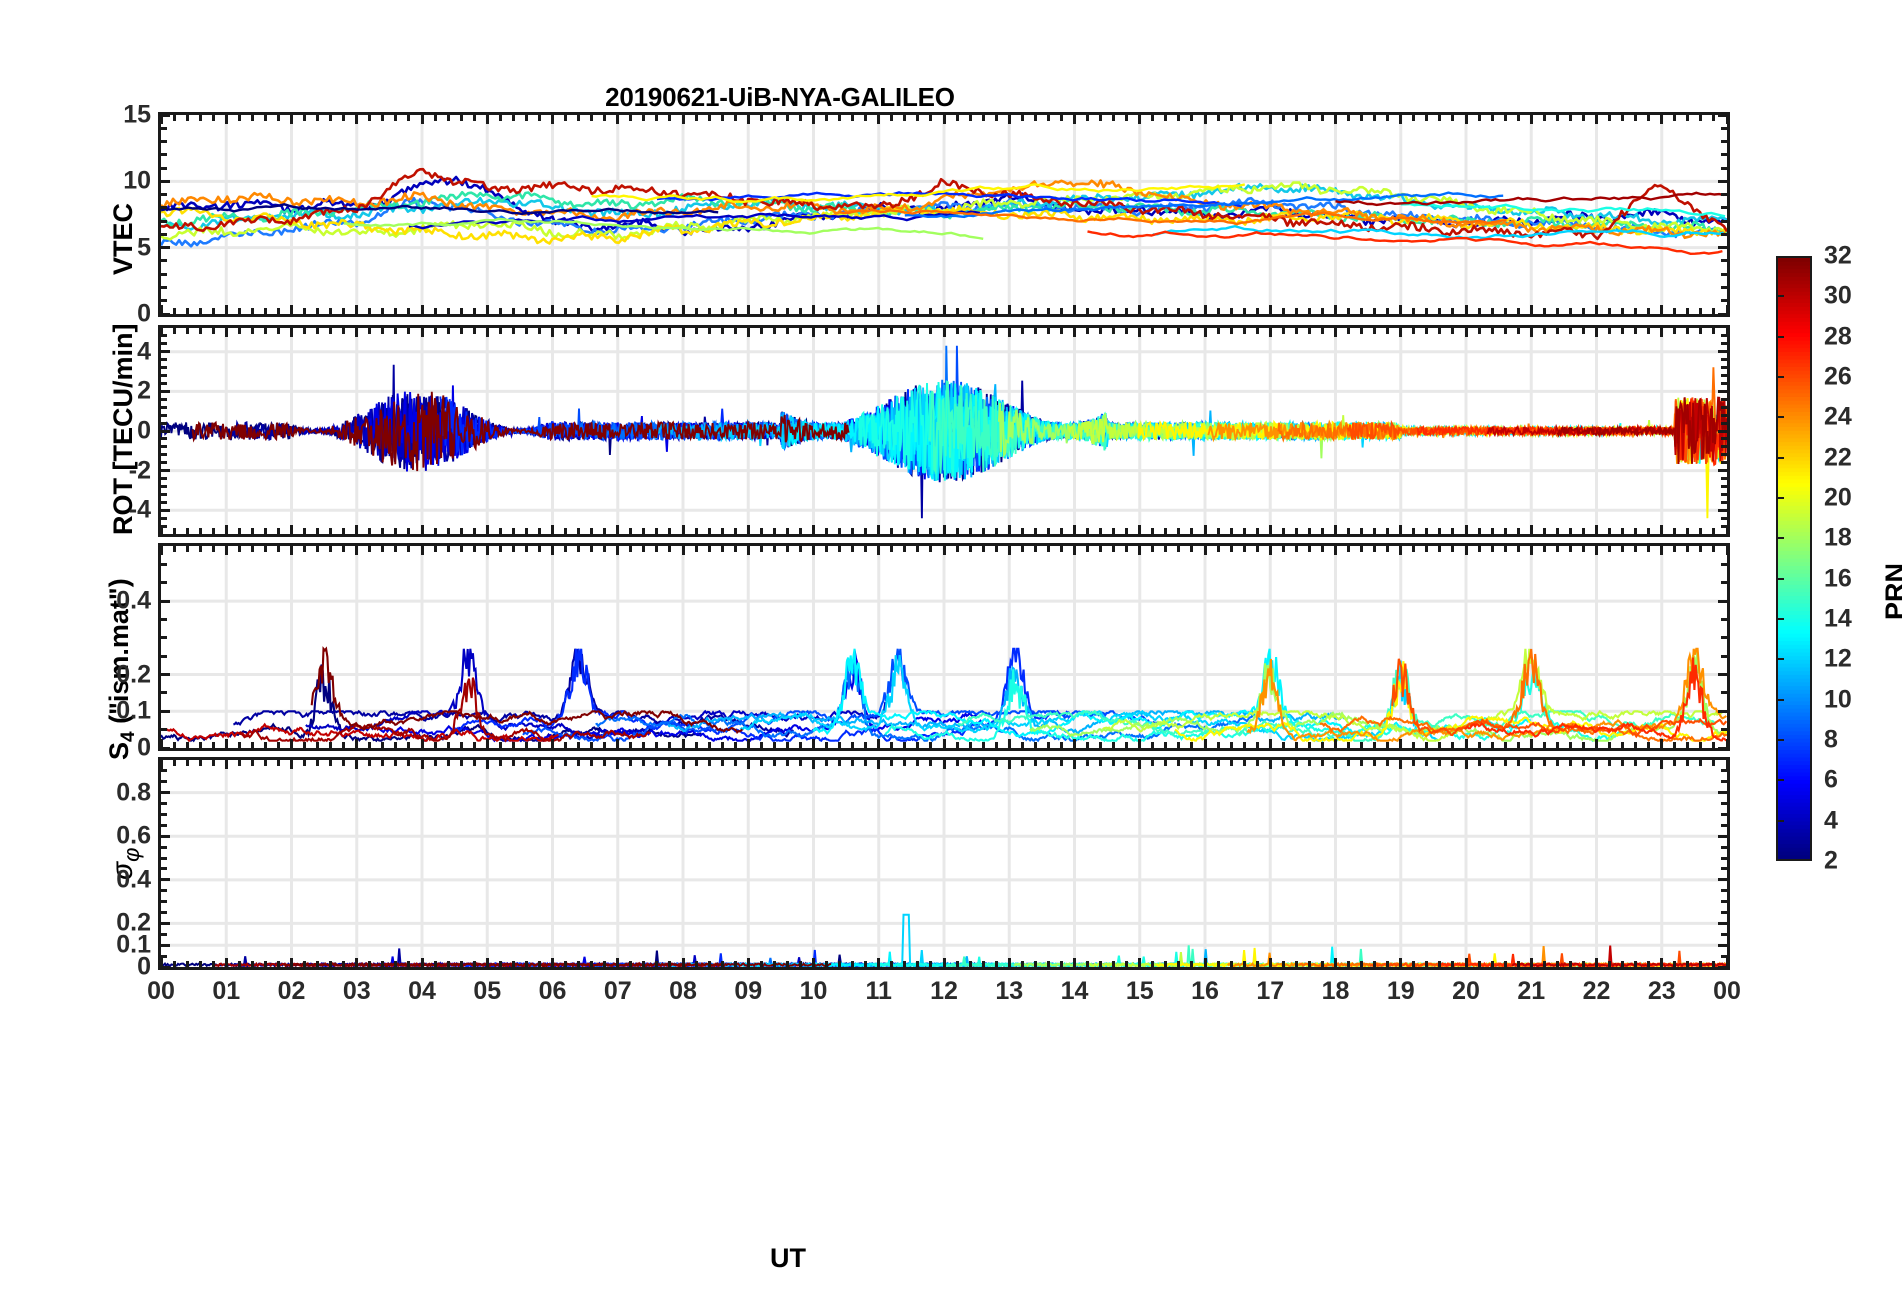  Describe the element at coordinates (144, 966) in the screenshot. I see `ytick-label-sigma-5: 0` at that location.